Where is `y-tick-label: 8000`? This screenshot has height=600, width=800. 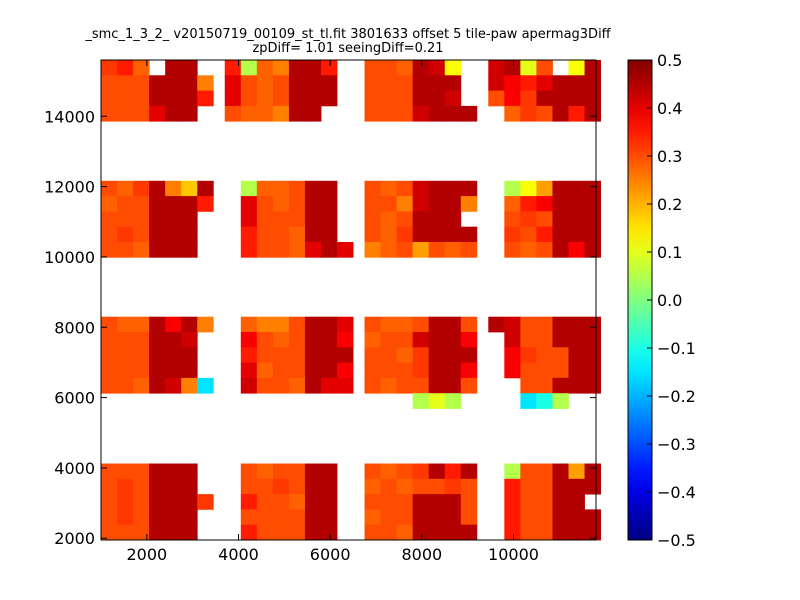
y-tick-label: 8000 is located at coordinates (74, 327).